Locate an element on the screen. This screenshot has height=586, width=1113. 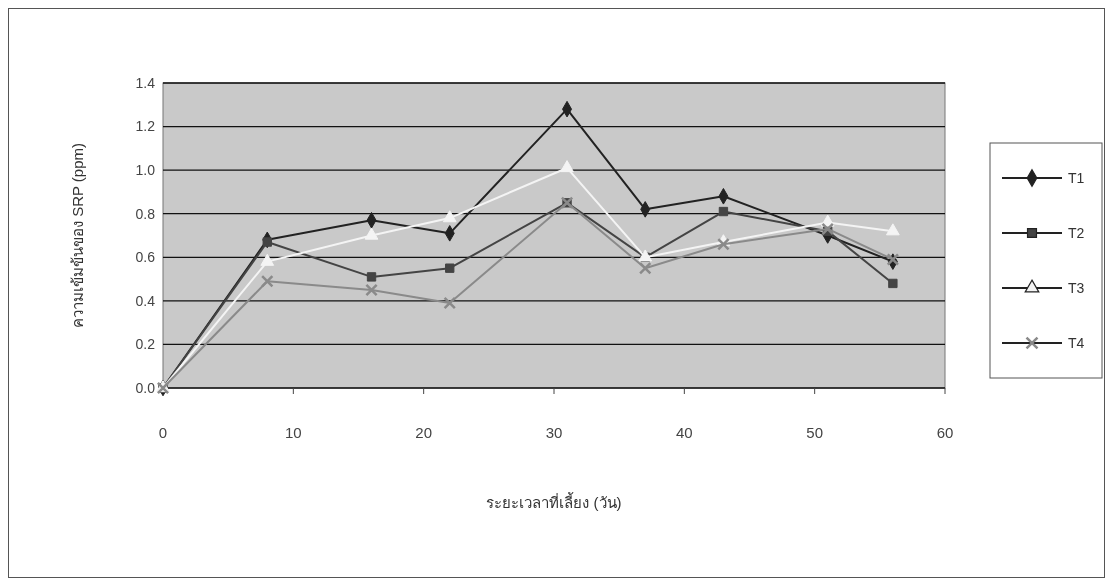
x-tick-label: 30 is located at coordinates (554, 432).